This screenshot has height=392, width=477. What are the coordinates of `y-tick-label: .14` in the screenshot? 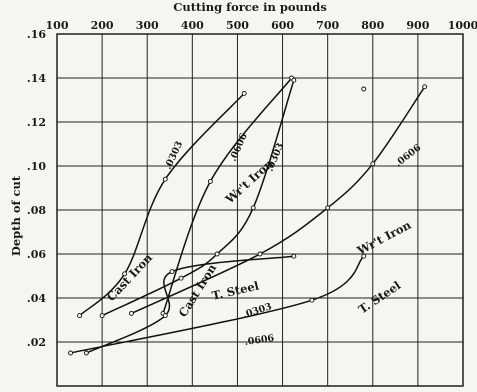 It's located at (36, 78).